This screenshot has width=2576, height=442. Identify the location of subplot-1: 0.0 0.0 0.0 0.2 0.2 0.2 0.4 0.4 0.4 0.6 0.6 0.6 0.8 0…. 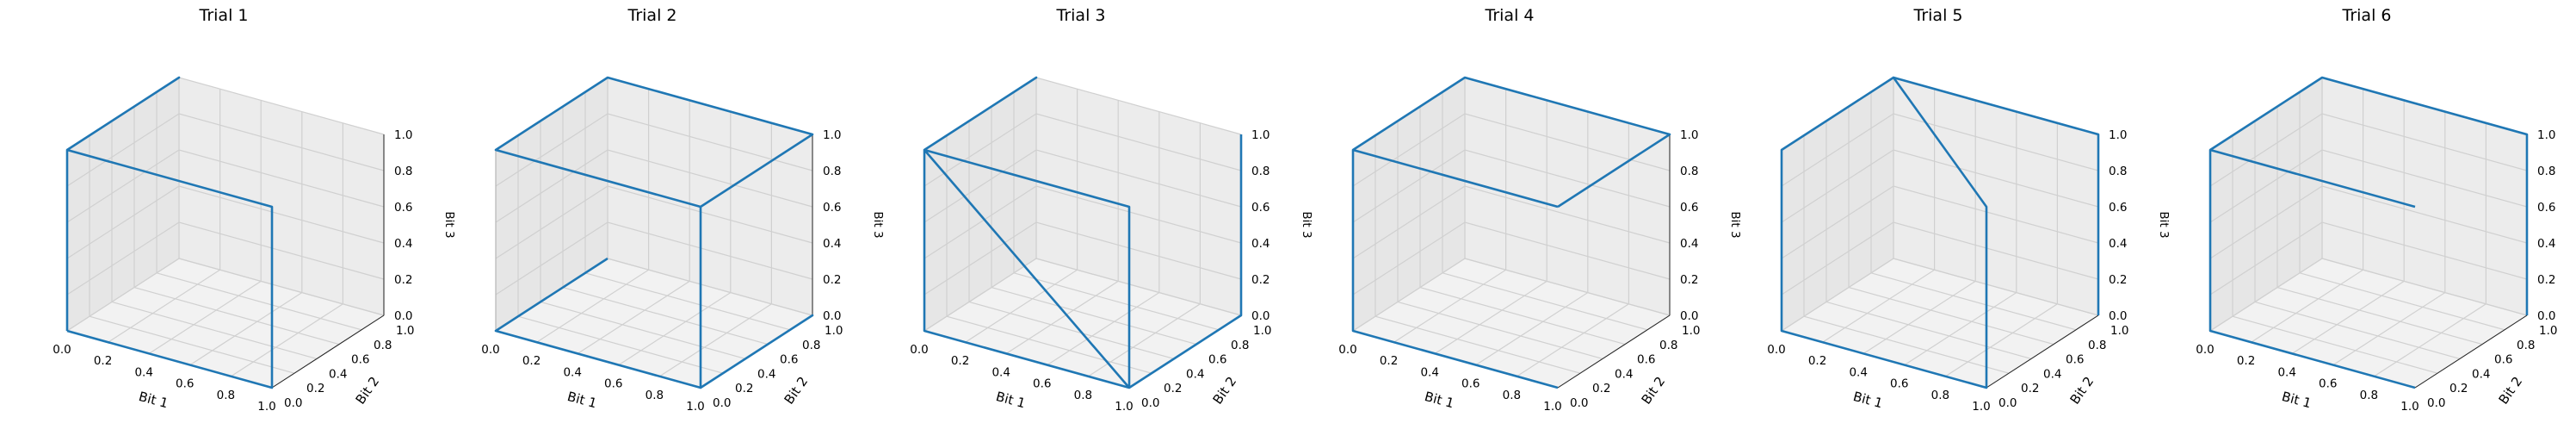
(254, 210).